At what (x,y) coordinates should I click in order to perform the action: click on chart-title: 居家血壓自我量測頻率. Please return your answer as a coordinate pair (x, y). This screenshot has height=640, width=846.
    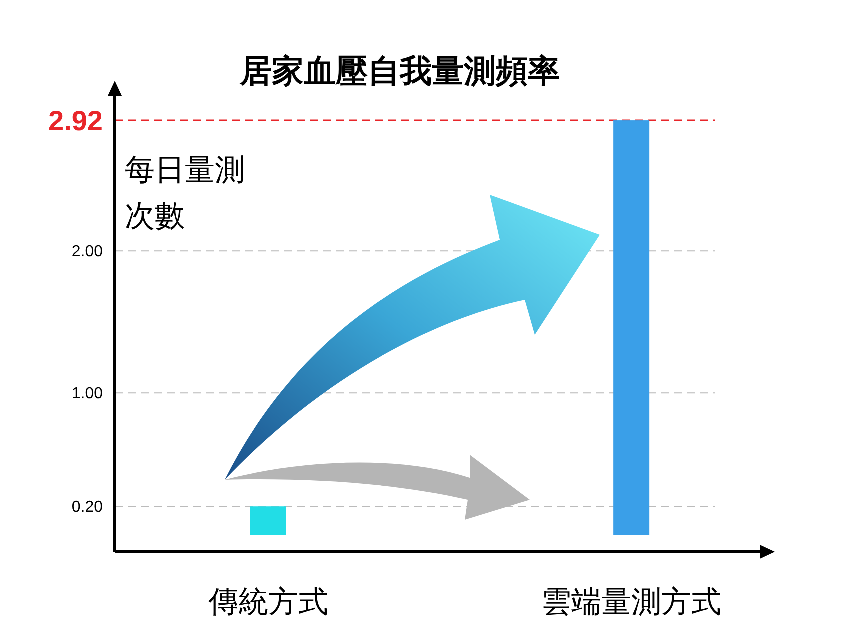
    Looking at the image, I should click on (399, 71).